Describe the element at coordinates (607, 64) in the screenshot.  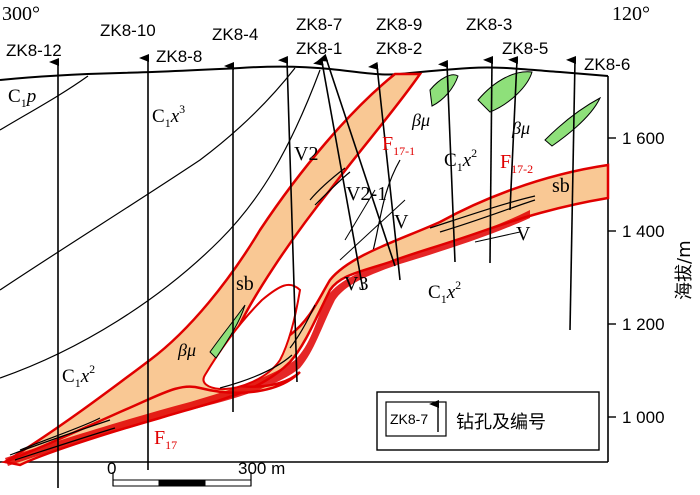
I see `borehole-label: ZK8-6` at that location.